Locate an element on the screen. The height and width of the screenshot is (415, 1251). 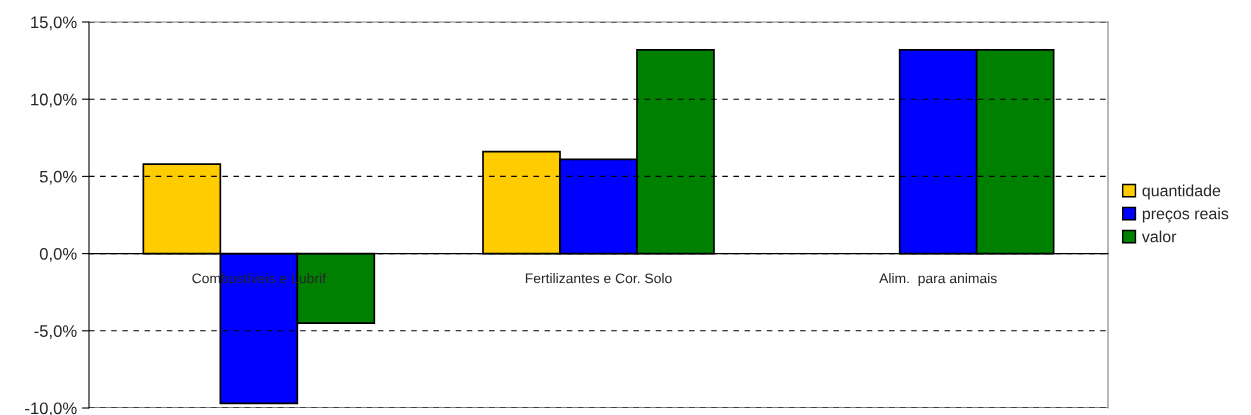
legend-label: preços reais is located at coordinates (1185, 215).